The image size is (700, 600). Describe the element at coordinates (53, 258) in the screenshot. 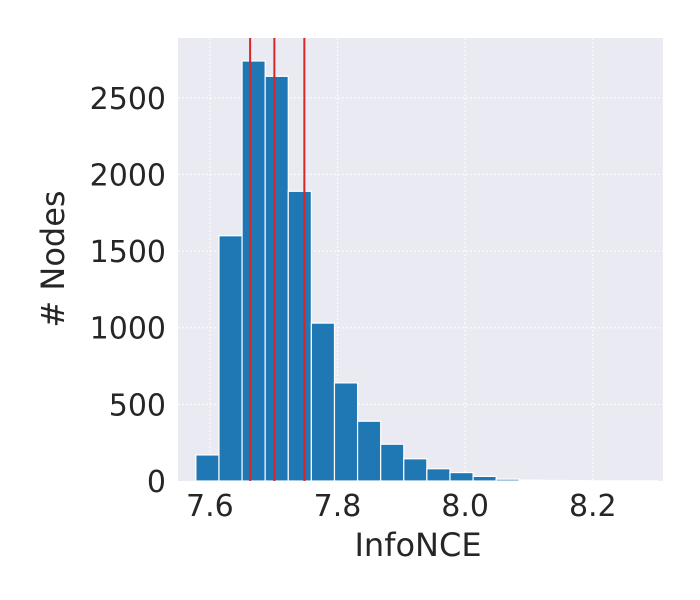

I see `y-axis-title: # Nodes` at that location.